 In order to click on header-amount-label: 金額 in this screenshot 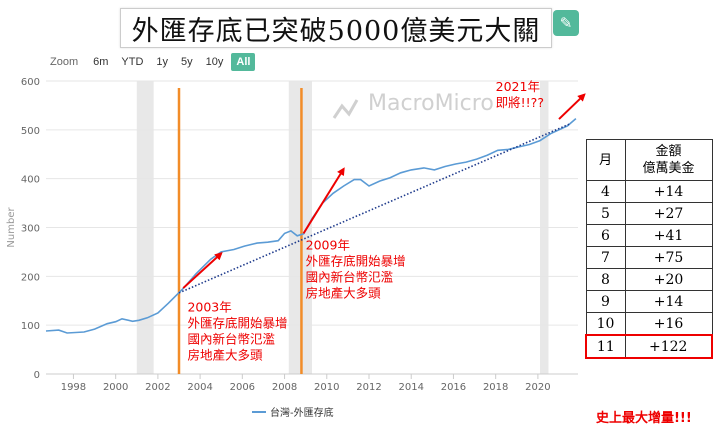, I will do `click(668, 151)`.